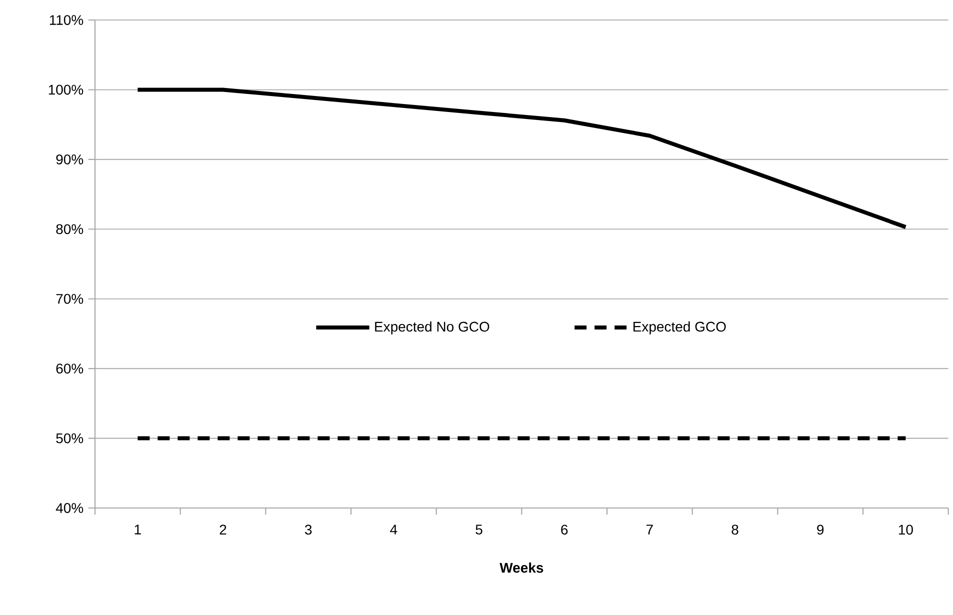  Describe the element at coordinates (70, 159) in the screenshot. I see `y-tick-label: 90%` at that location.